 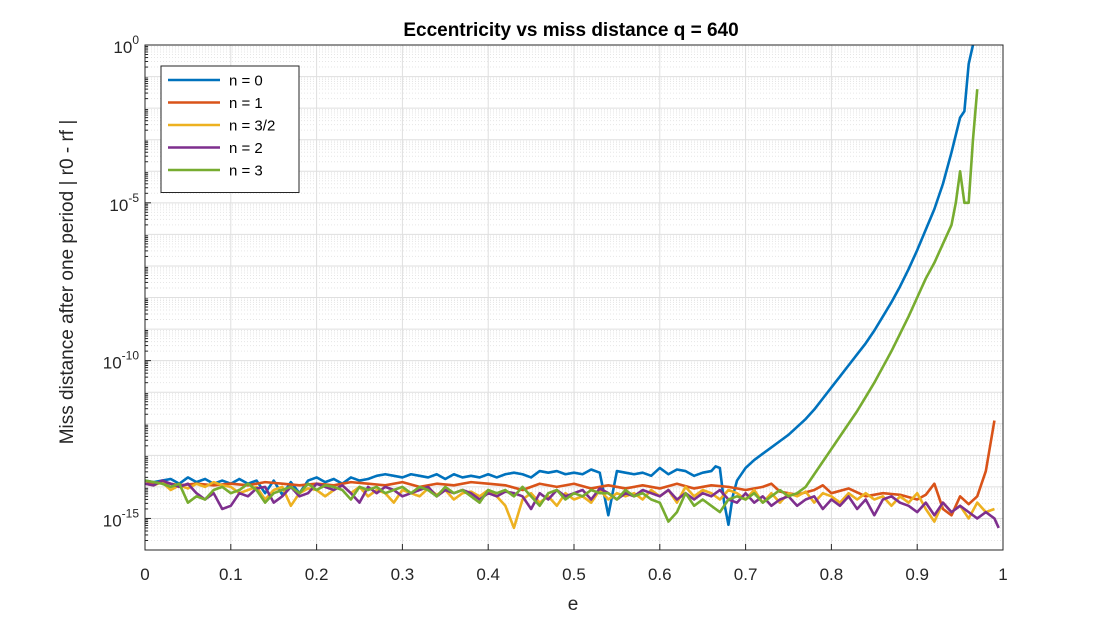 I want to click on legend-entry-label: n = 0, so click(x=246, y=81).